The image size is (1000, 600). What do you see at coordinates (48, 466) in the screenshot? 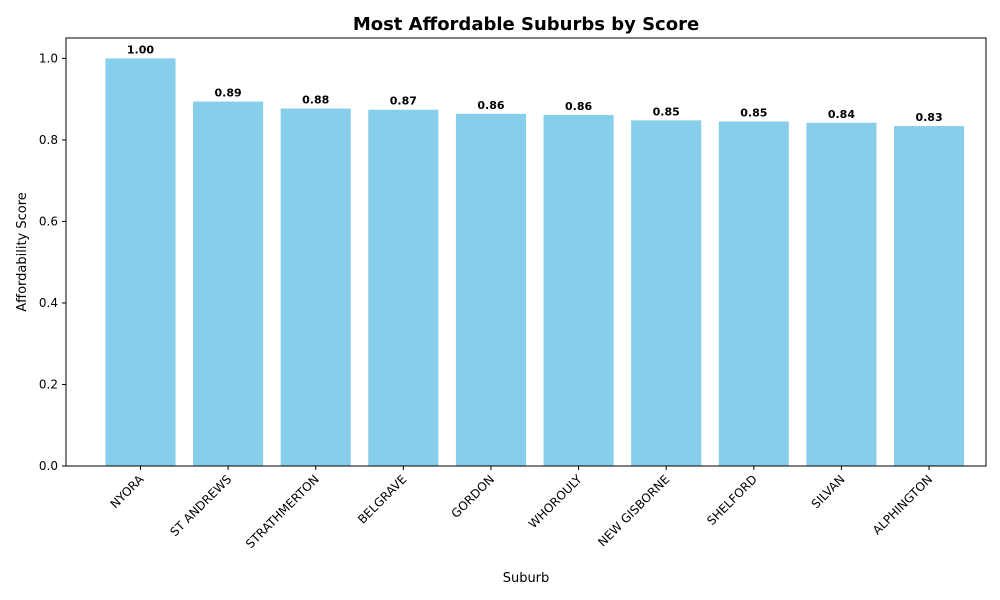
I see `y-tick-label: 0.0` at bounding box center [48, 466].